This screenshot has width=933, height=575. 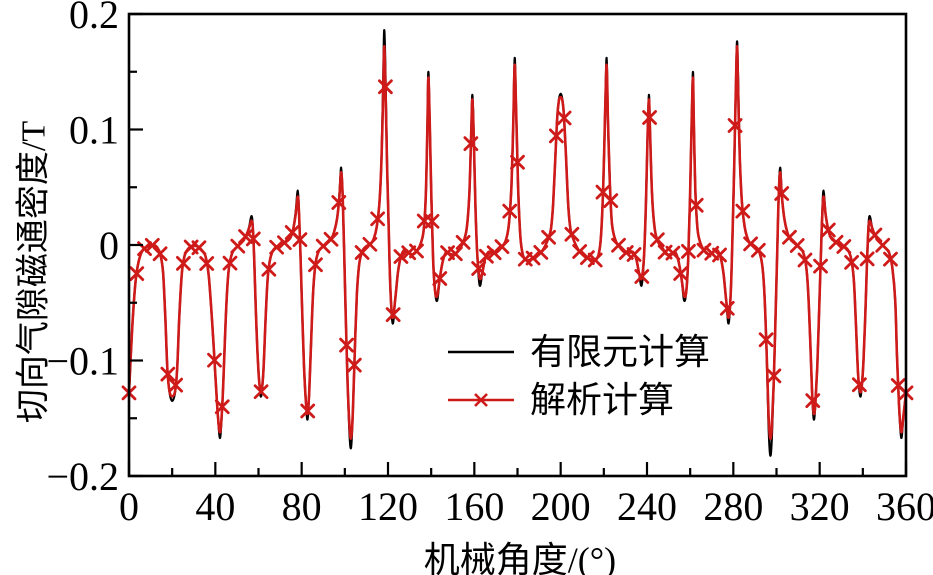 What do you see at coordinates (820, 506) in the screenshot?
I see `x-tick-label: 320` at bounding box center [820, 506].